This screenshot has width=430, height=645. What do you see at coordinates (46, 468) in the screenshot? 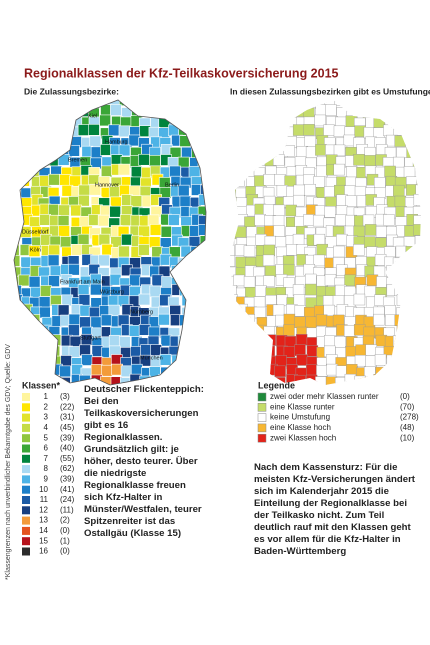
I see `legend-label: 8` at bounding box center [46, 468].